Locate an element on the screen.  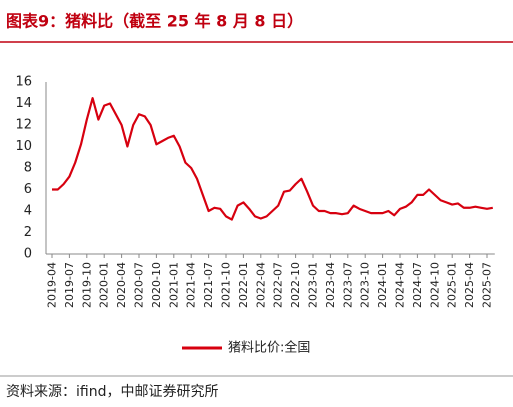
x-tick-label: 2022-07 is located at coordinates (278, 285).